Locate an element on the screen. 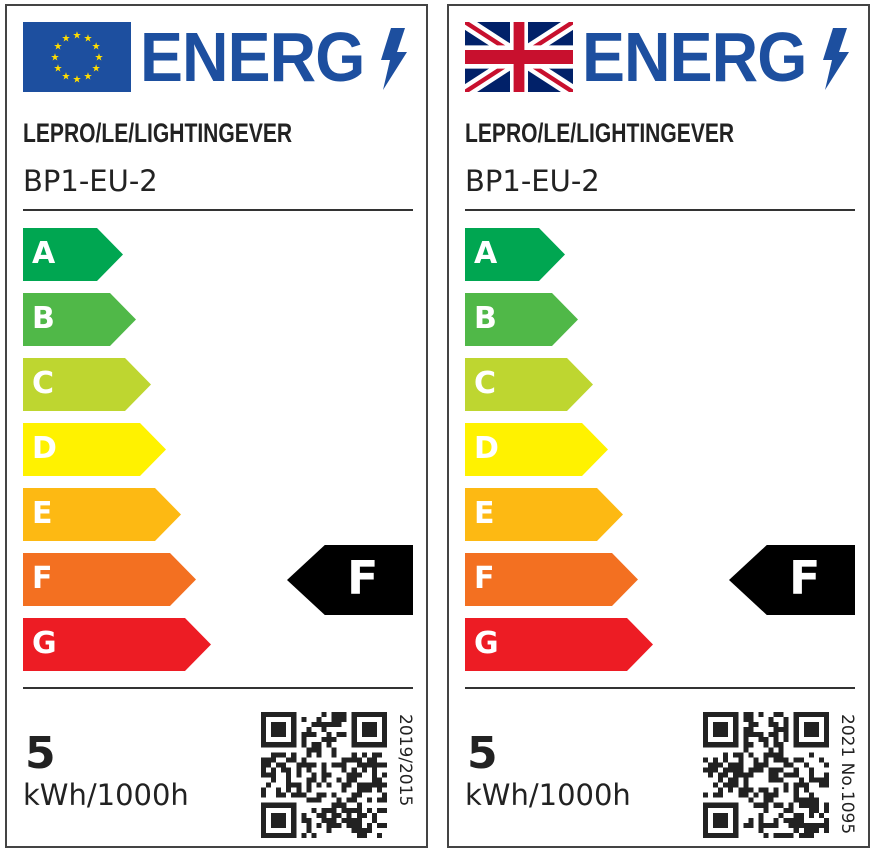 This screenshot has width=876, height=854. regulation-number: 2019/2015 is located at coordinates (405, 760).